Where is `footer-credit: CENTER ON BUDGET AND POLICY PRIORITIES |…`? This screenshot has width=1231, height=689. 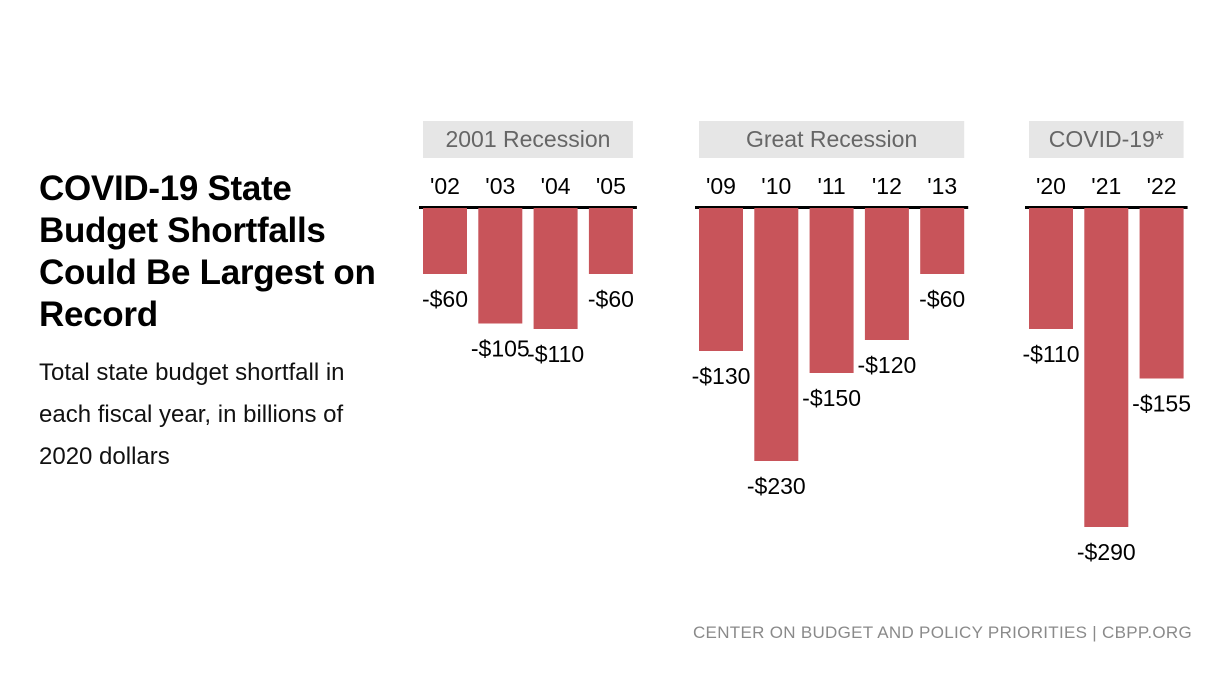 footer-credit: CENTER ON BUDGET AND POLICY PRIORITIES |… is located at coordinates (942, 632).